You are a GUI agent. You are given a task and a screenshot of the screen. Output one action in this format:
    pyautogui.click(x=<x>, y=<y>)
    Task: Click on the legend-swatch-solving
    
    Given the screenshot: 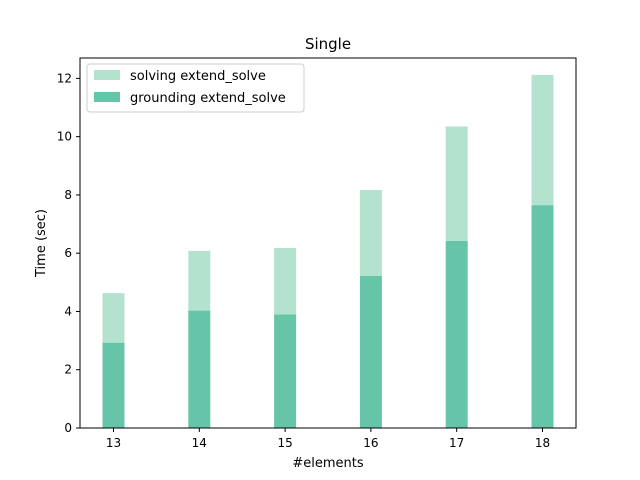 What is the action you would take?
    pyautogui.click(x=107, y=75)
    